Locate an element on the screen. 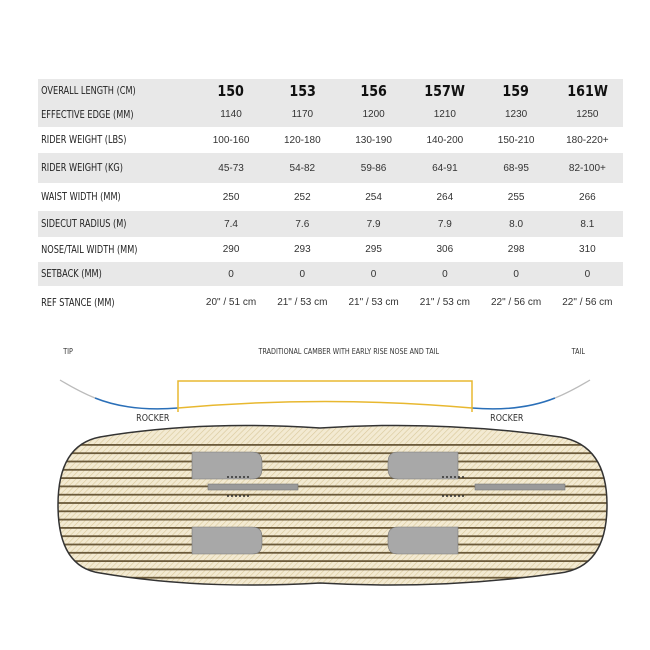 Image resolution: width=650 pixels, height=650 pixels. row-value: 306 is located at coordinates (445, 249).